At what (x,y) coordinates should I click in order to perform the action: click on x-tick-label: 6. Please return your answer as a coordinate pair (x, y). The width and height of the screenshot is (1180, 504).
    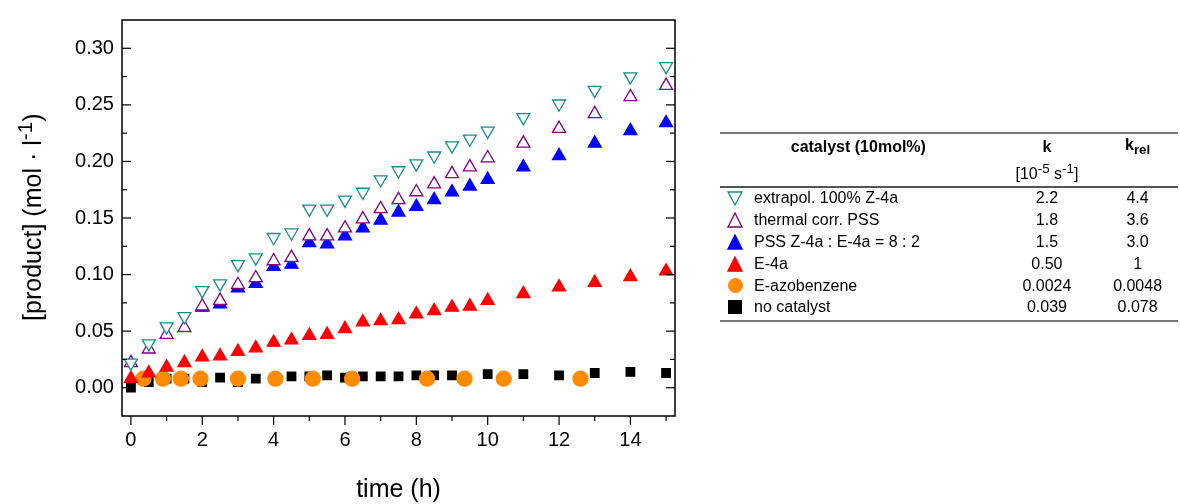
    Looking at the image, I should click on (345, 438).